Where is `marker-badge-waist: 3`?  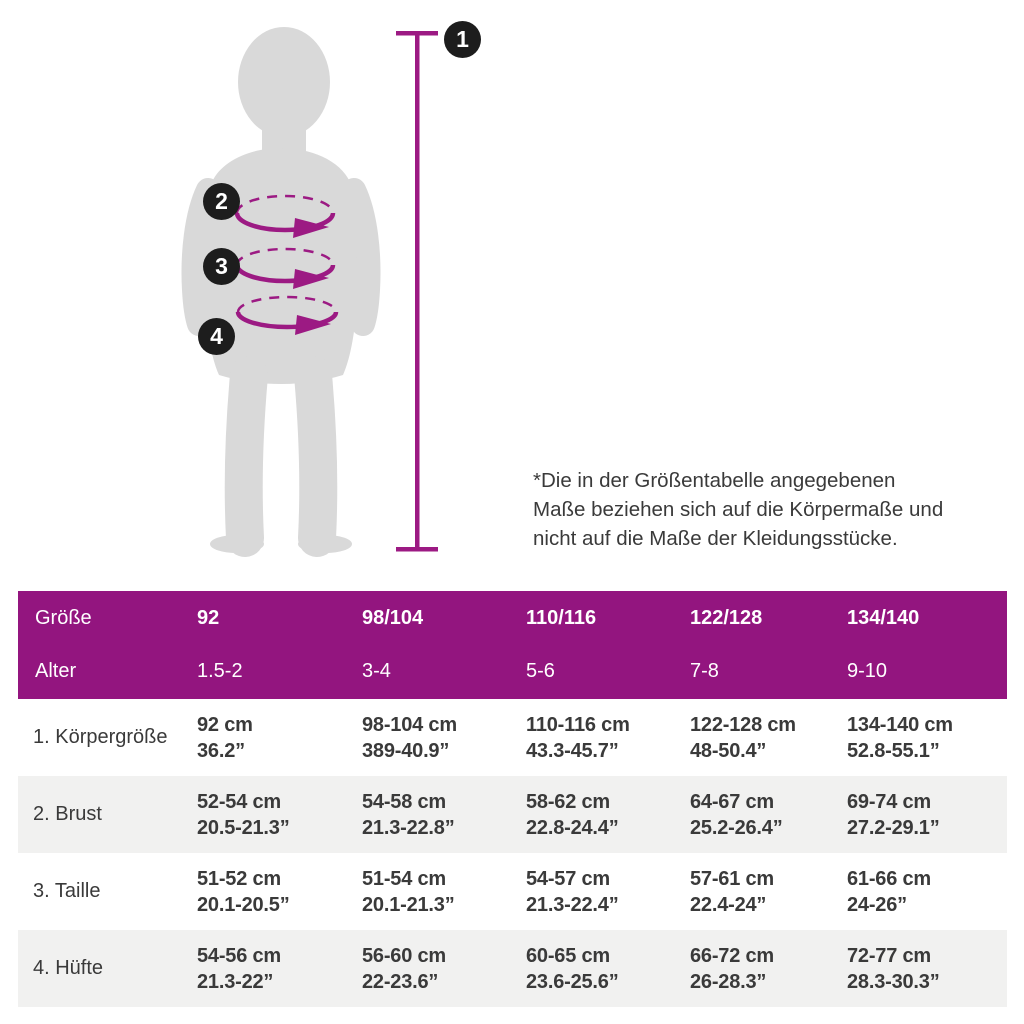 marker-badge-waist: 3 is located at coordinates (221, 266).